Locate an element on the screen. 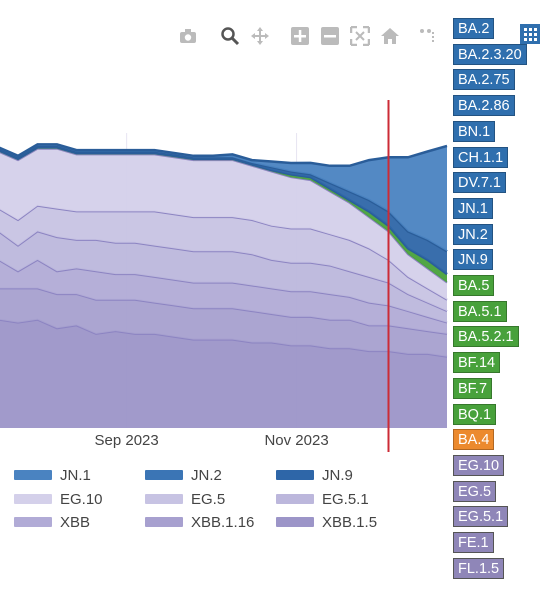  legend-item-jn-9: JN.9 is located at coordinates (314, 475).